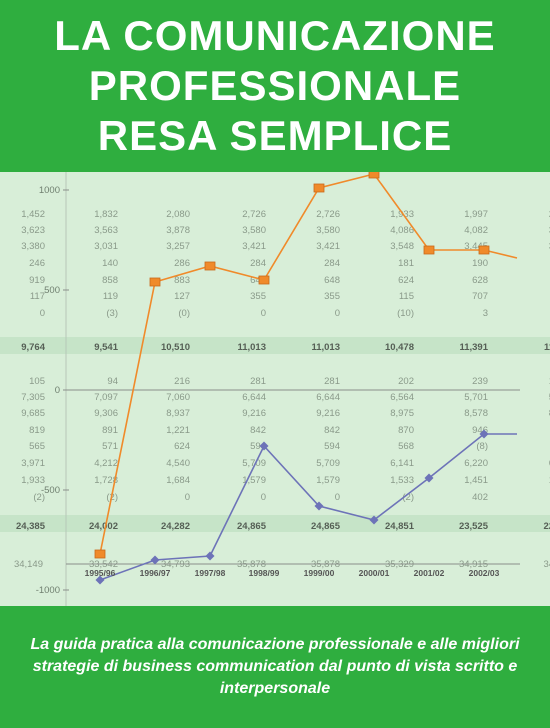  I want to click on table-cell: 571, so click(110, 446).